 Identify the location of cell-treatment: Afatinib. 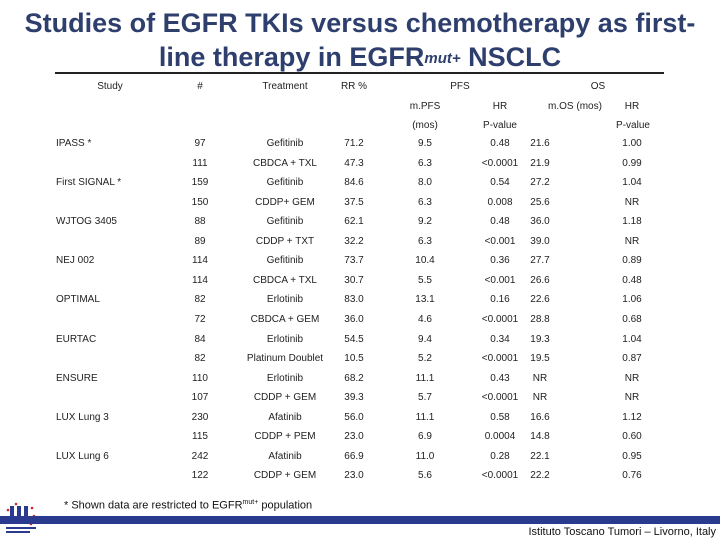
(285, 417).